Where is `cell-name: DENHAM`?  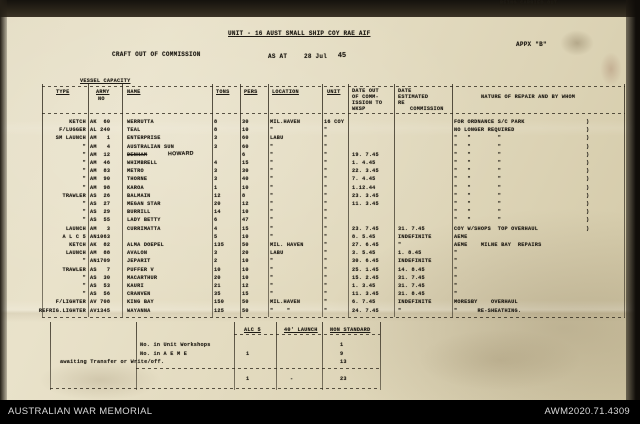 cell-name: DENHAM is located at coordinates (137, 154).